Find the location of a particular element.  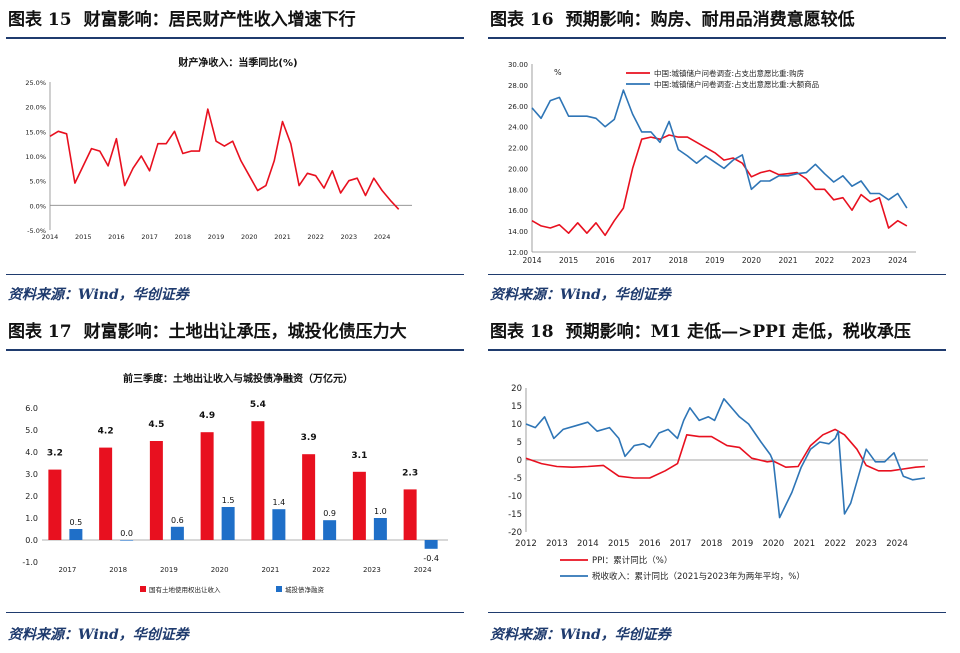

y-tick-label: 14.00 is located at coordinates (518, 232).